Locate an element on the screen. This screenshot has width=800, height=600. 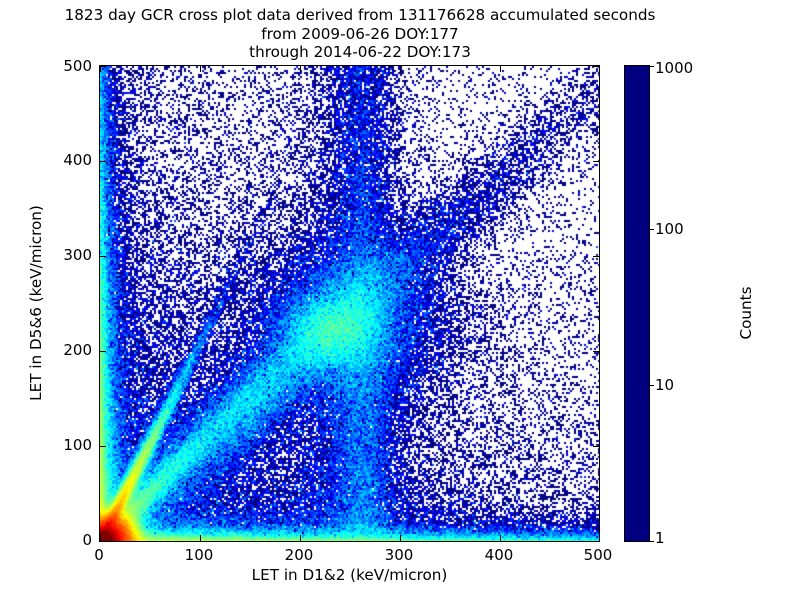
y-tick-label-0: 0 is located at coordinates (87, 540).